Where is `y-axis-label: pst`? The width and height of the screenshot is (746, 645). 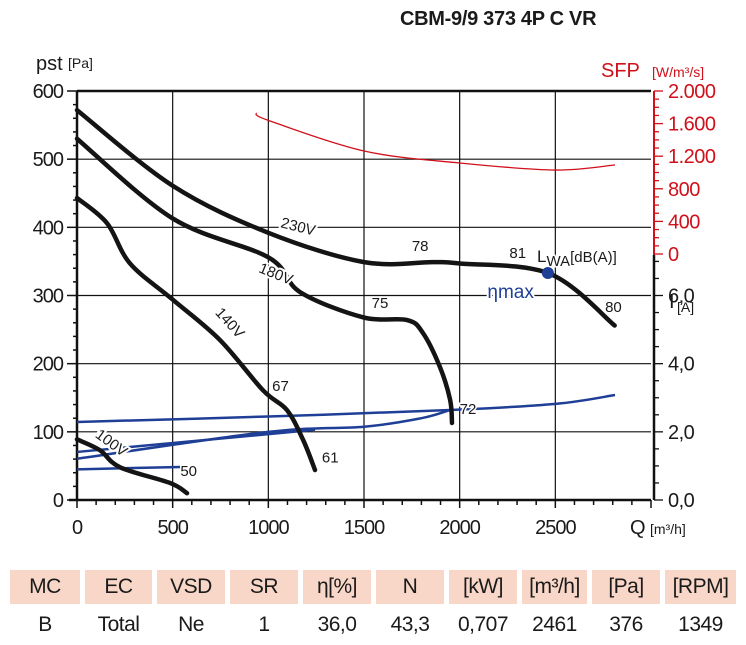
y-axis-label: pst is located at coordinates (49, 64).